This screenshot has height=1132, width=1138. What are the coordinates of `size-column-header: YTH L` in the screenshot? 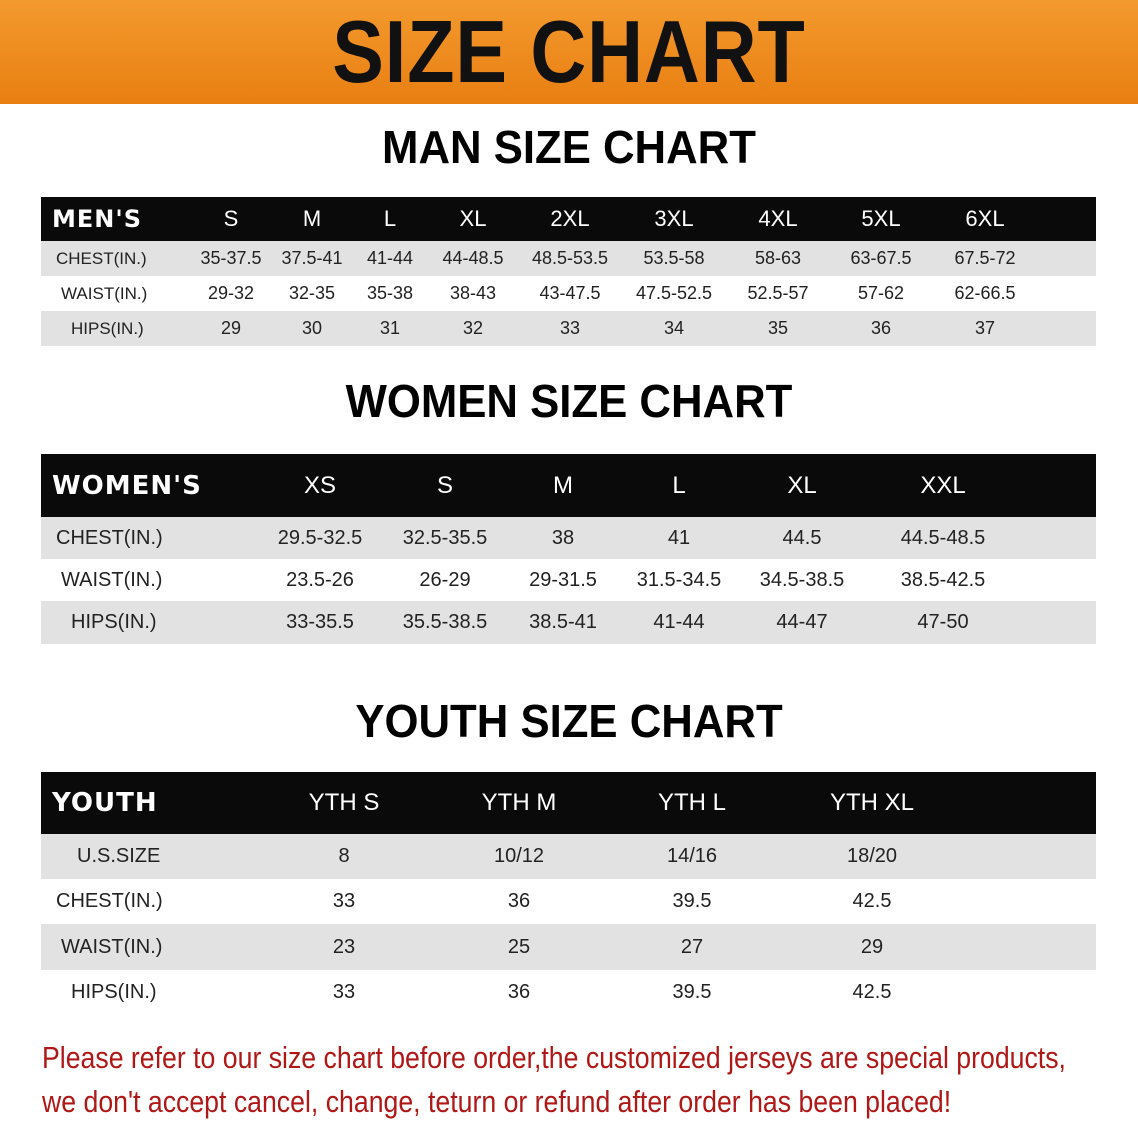 It's located at (692, 802).